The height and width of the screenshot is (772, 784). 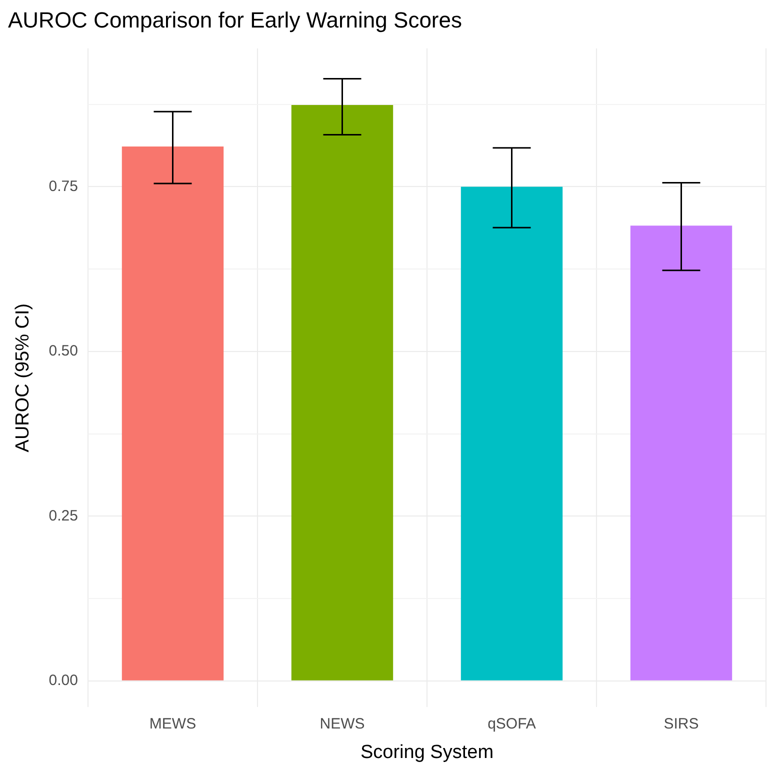 What do you see at coordinates (172, 723) in the screenshot?
I see `x-tick-label: MEWS` at bounding box center [172, 723].